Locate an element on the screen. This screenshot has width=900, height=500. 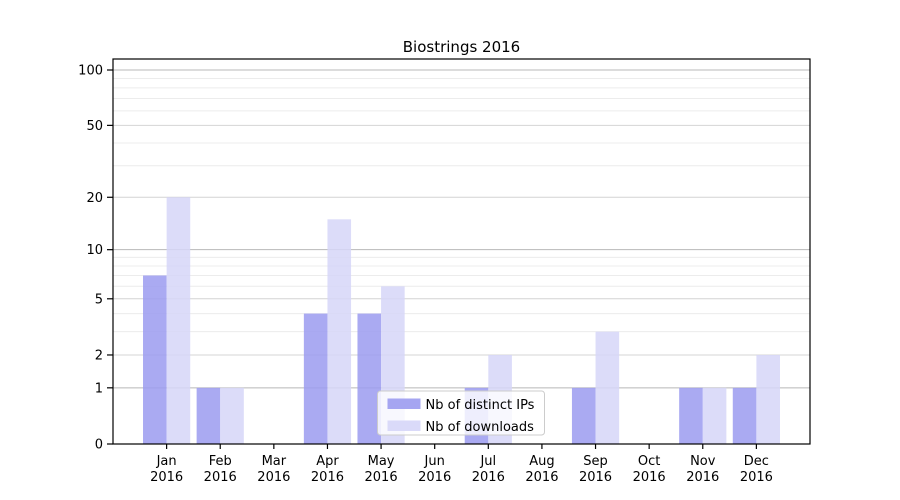
x-tick-label-Jun: Jun 2016 is located at coordinates (434, 469).